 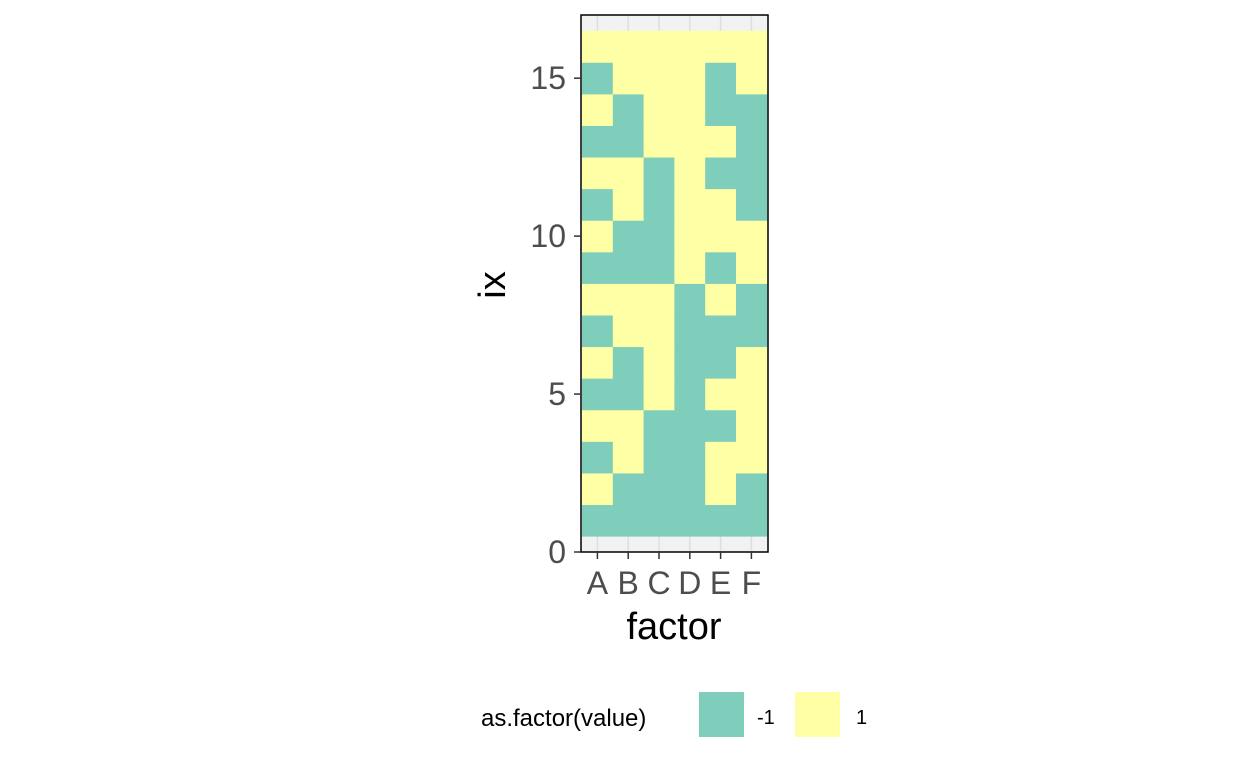 What do you see at coordinates (557, 394) in the screenshot?
I see `y-tick-label: 5` at bounding box center [557, 394].